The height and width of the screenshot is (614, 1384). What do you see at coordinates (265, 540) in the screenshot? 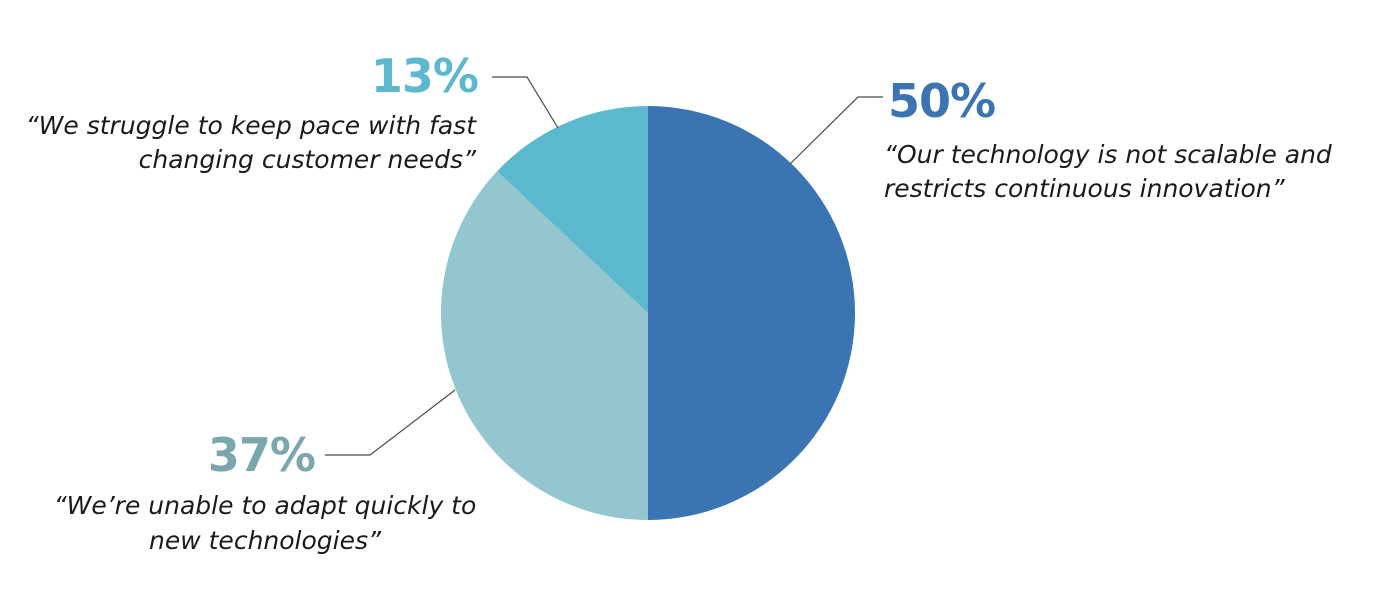
I see `slice-37-quote-line2: new technologies”` at bounding box center [265, 540].